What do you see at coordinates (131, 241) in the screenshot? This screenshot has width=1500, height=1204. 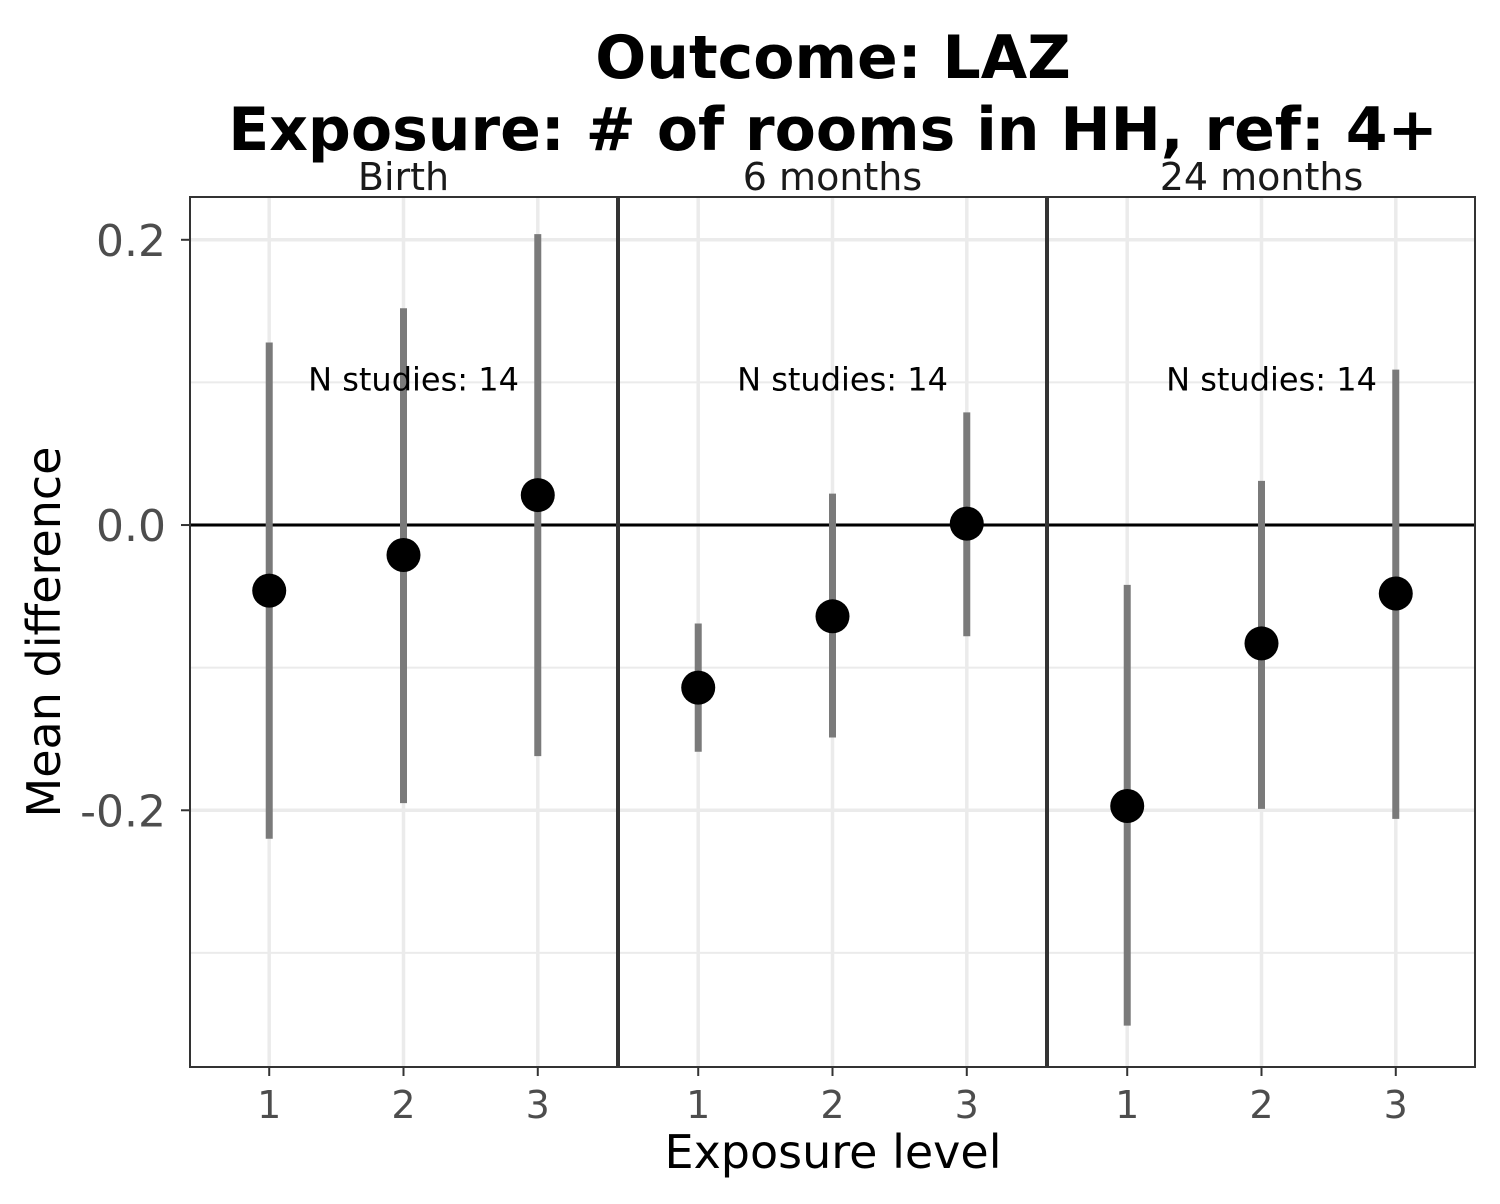 I see `y-tick-label: 0.2` at bounding box center [131, 241].